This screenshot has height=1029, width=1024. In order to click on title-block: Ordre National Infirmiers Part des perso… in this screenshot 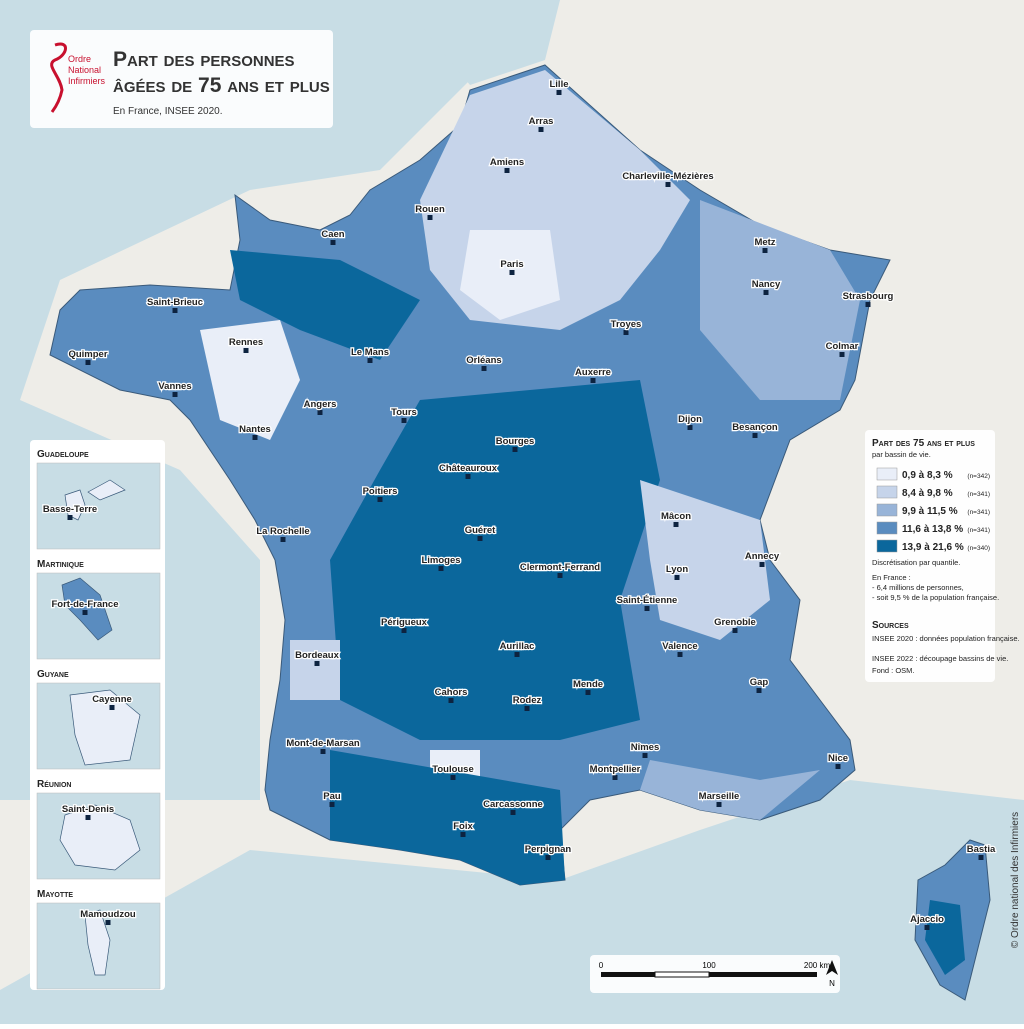, I will do `click(181, 79)`.